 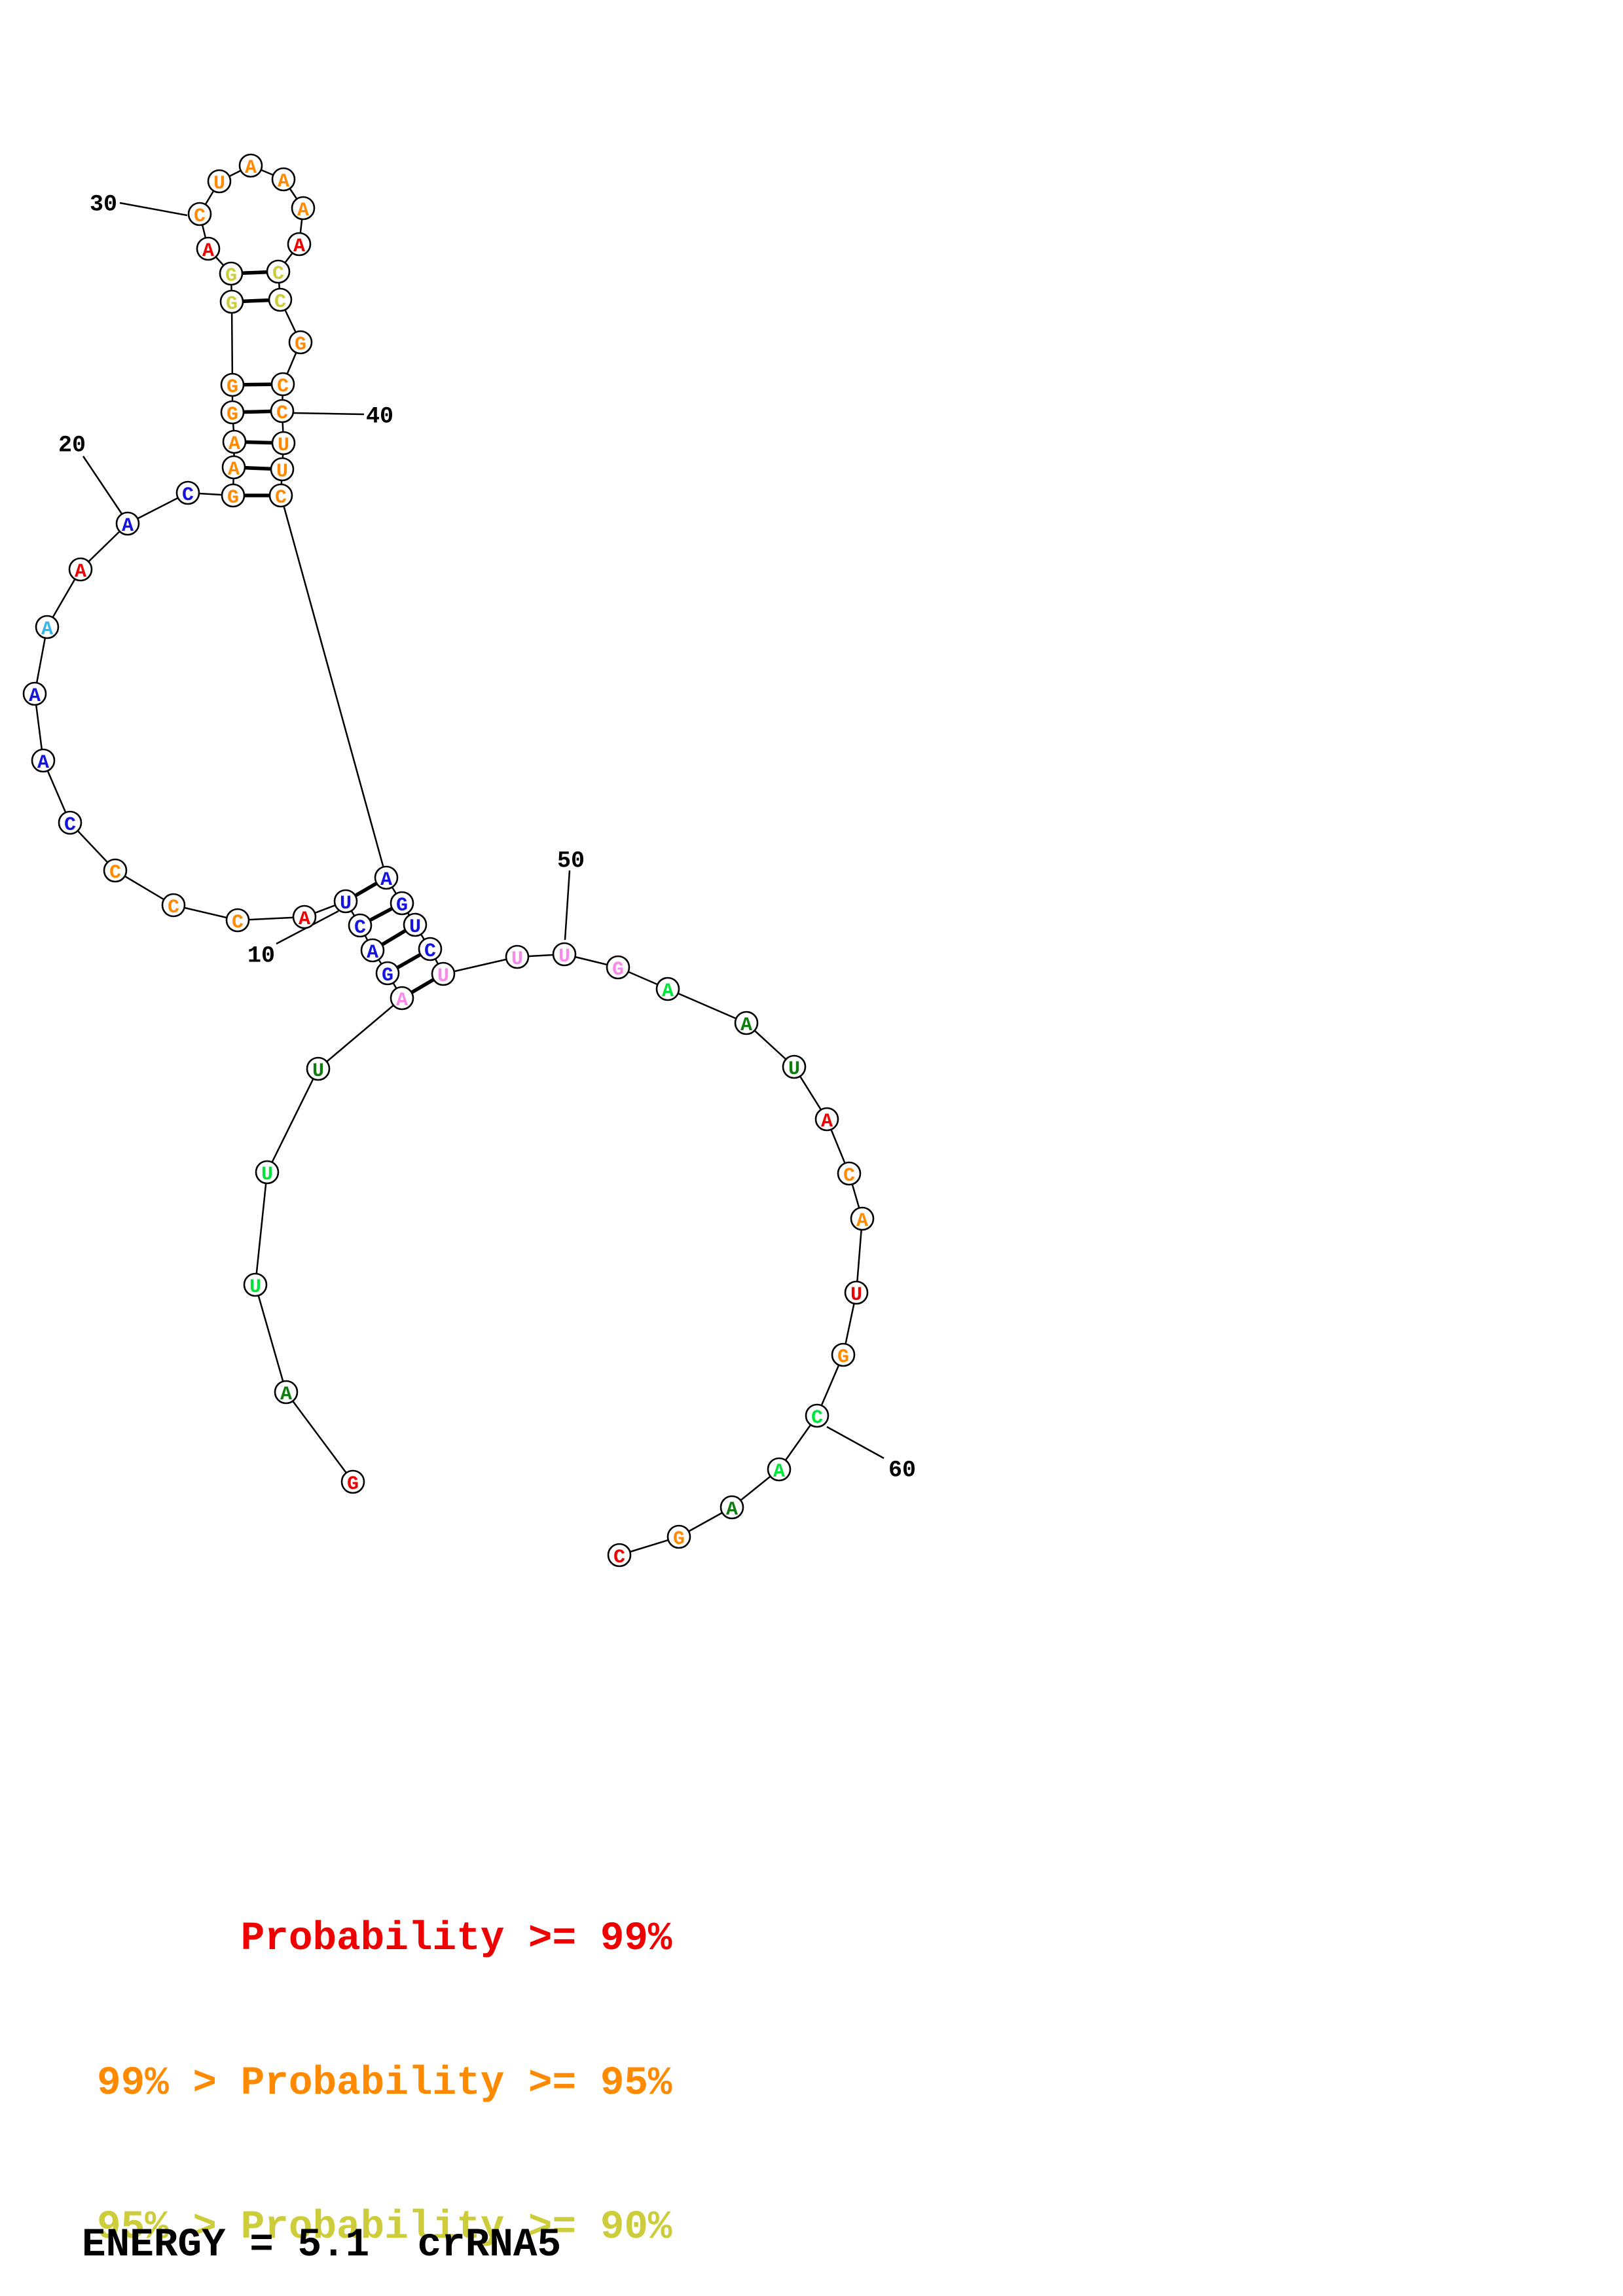 What do you see at coordinates (219, 184) in the screenshot?
I see `nucleotide-letter-31-U: U` at bounding box center [219, 184].